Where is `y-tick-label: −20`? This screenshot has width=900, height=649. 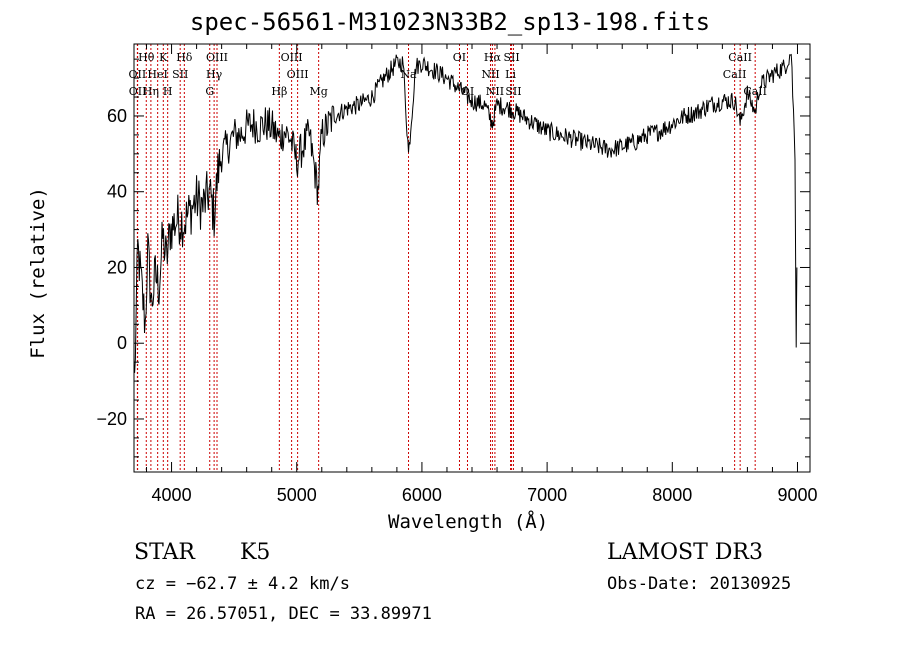
y-tick-label: −20 is located at coordinates (111, 419).